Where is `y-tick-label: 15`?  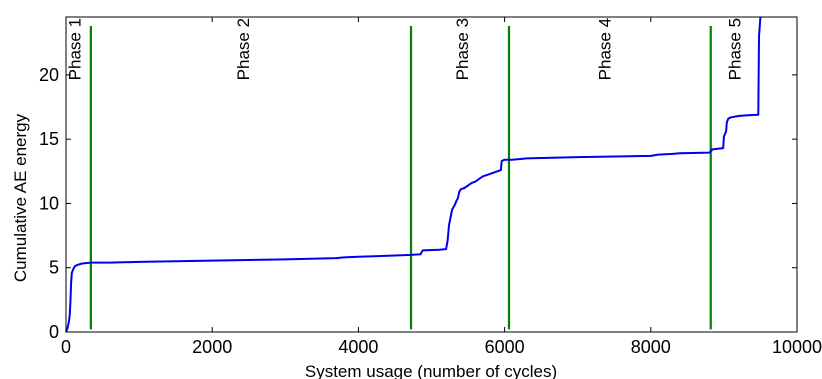 y-tick-label: 15 is located at coordinates (49, 139).